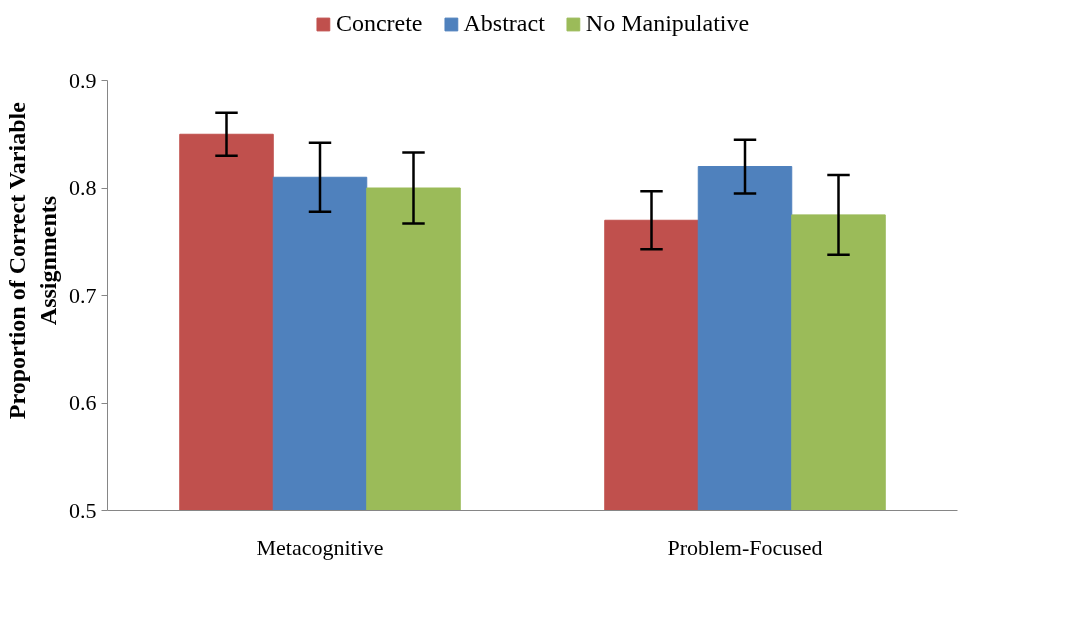 This screenshot has height=627, width=1075. Describe the element at coordinates (83, 80) in the screenshot. I see `y-tick-label: 0.9` at that location.